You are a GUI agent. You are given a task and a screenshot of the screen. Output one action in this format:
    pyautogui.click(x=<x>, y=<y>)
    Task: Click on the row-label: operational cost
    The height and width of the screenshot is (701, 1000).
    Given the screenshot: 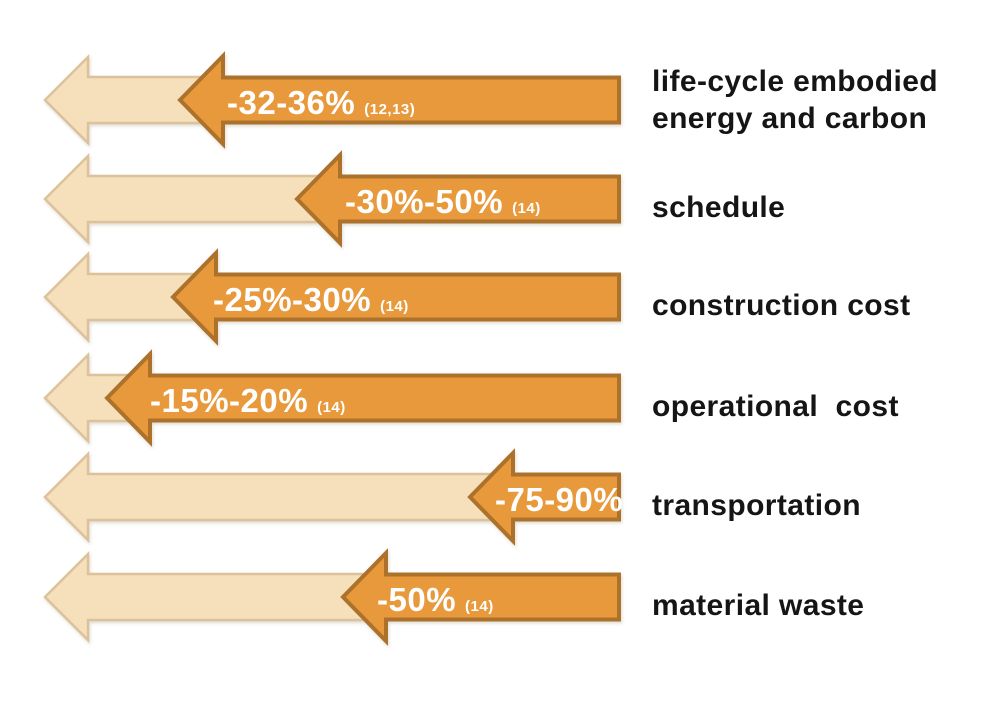 What is the action you would take?
    pyautogui.click(x=820, y=406)
    